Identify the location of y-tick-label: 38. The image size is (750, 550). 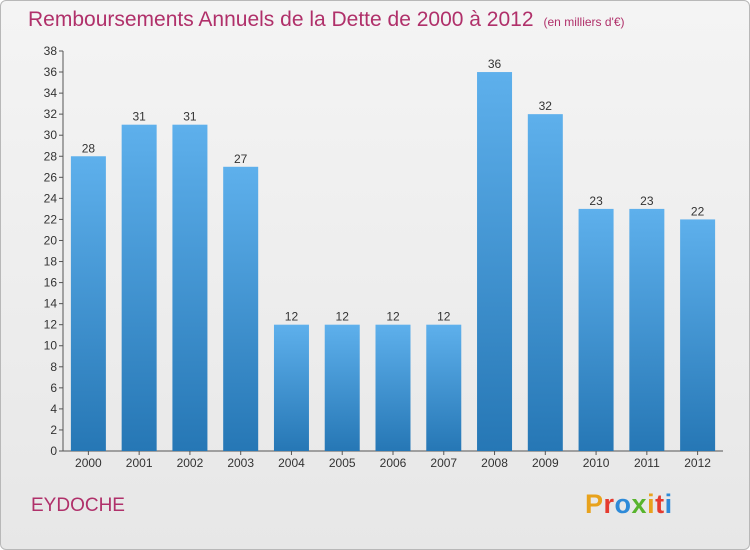
(51, 51).